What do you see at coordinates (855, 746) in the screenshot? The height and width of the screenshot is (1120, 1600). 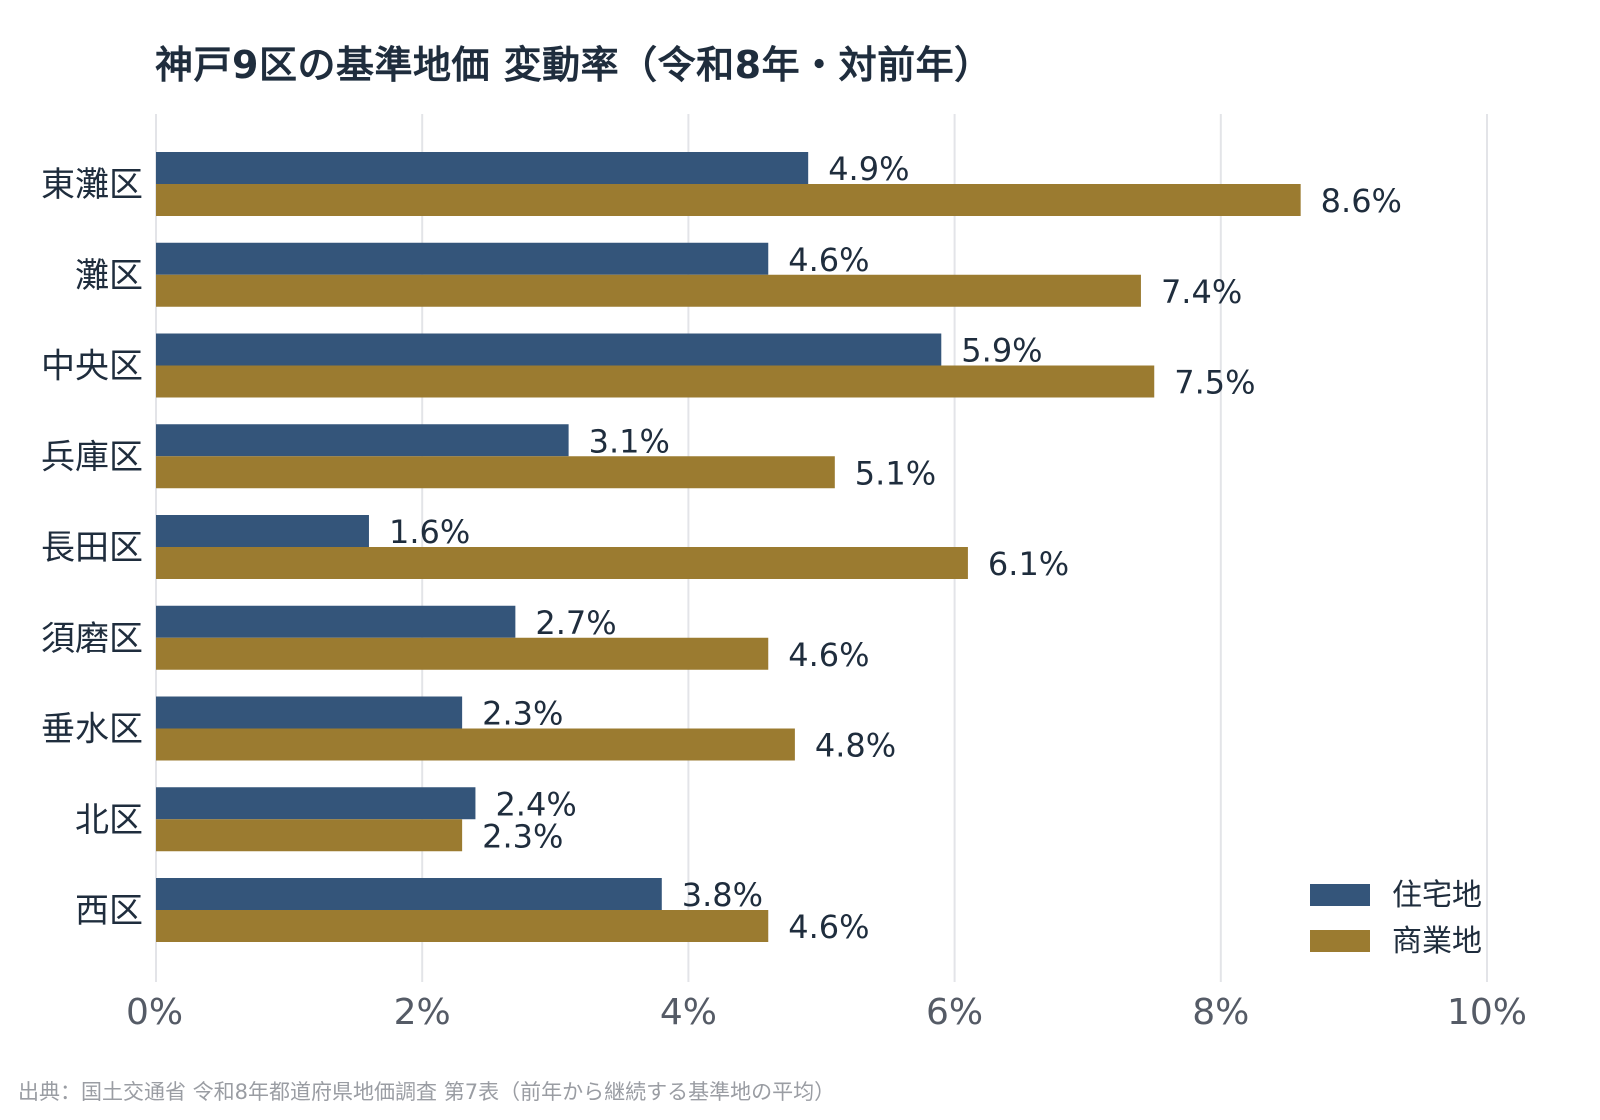 I see `value-label: 4.8%` at bounding box center [855, 746].